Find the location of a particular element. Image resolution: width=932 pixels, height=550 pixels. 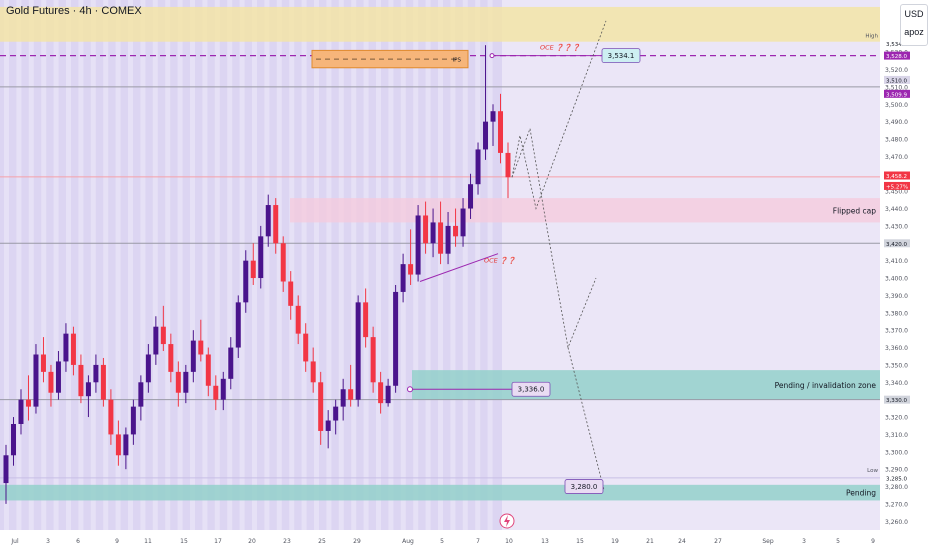

callout-box is located at coordinates (621, 56).